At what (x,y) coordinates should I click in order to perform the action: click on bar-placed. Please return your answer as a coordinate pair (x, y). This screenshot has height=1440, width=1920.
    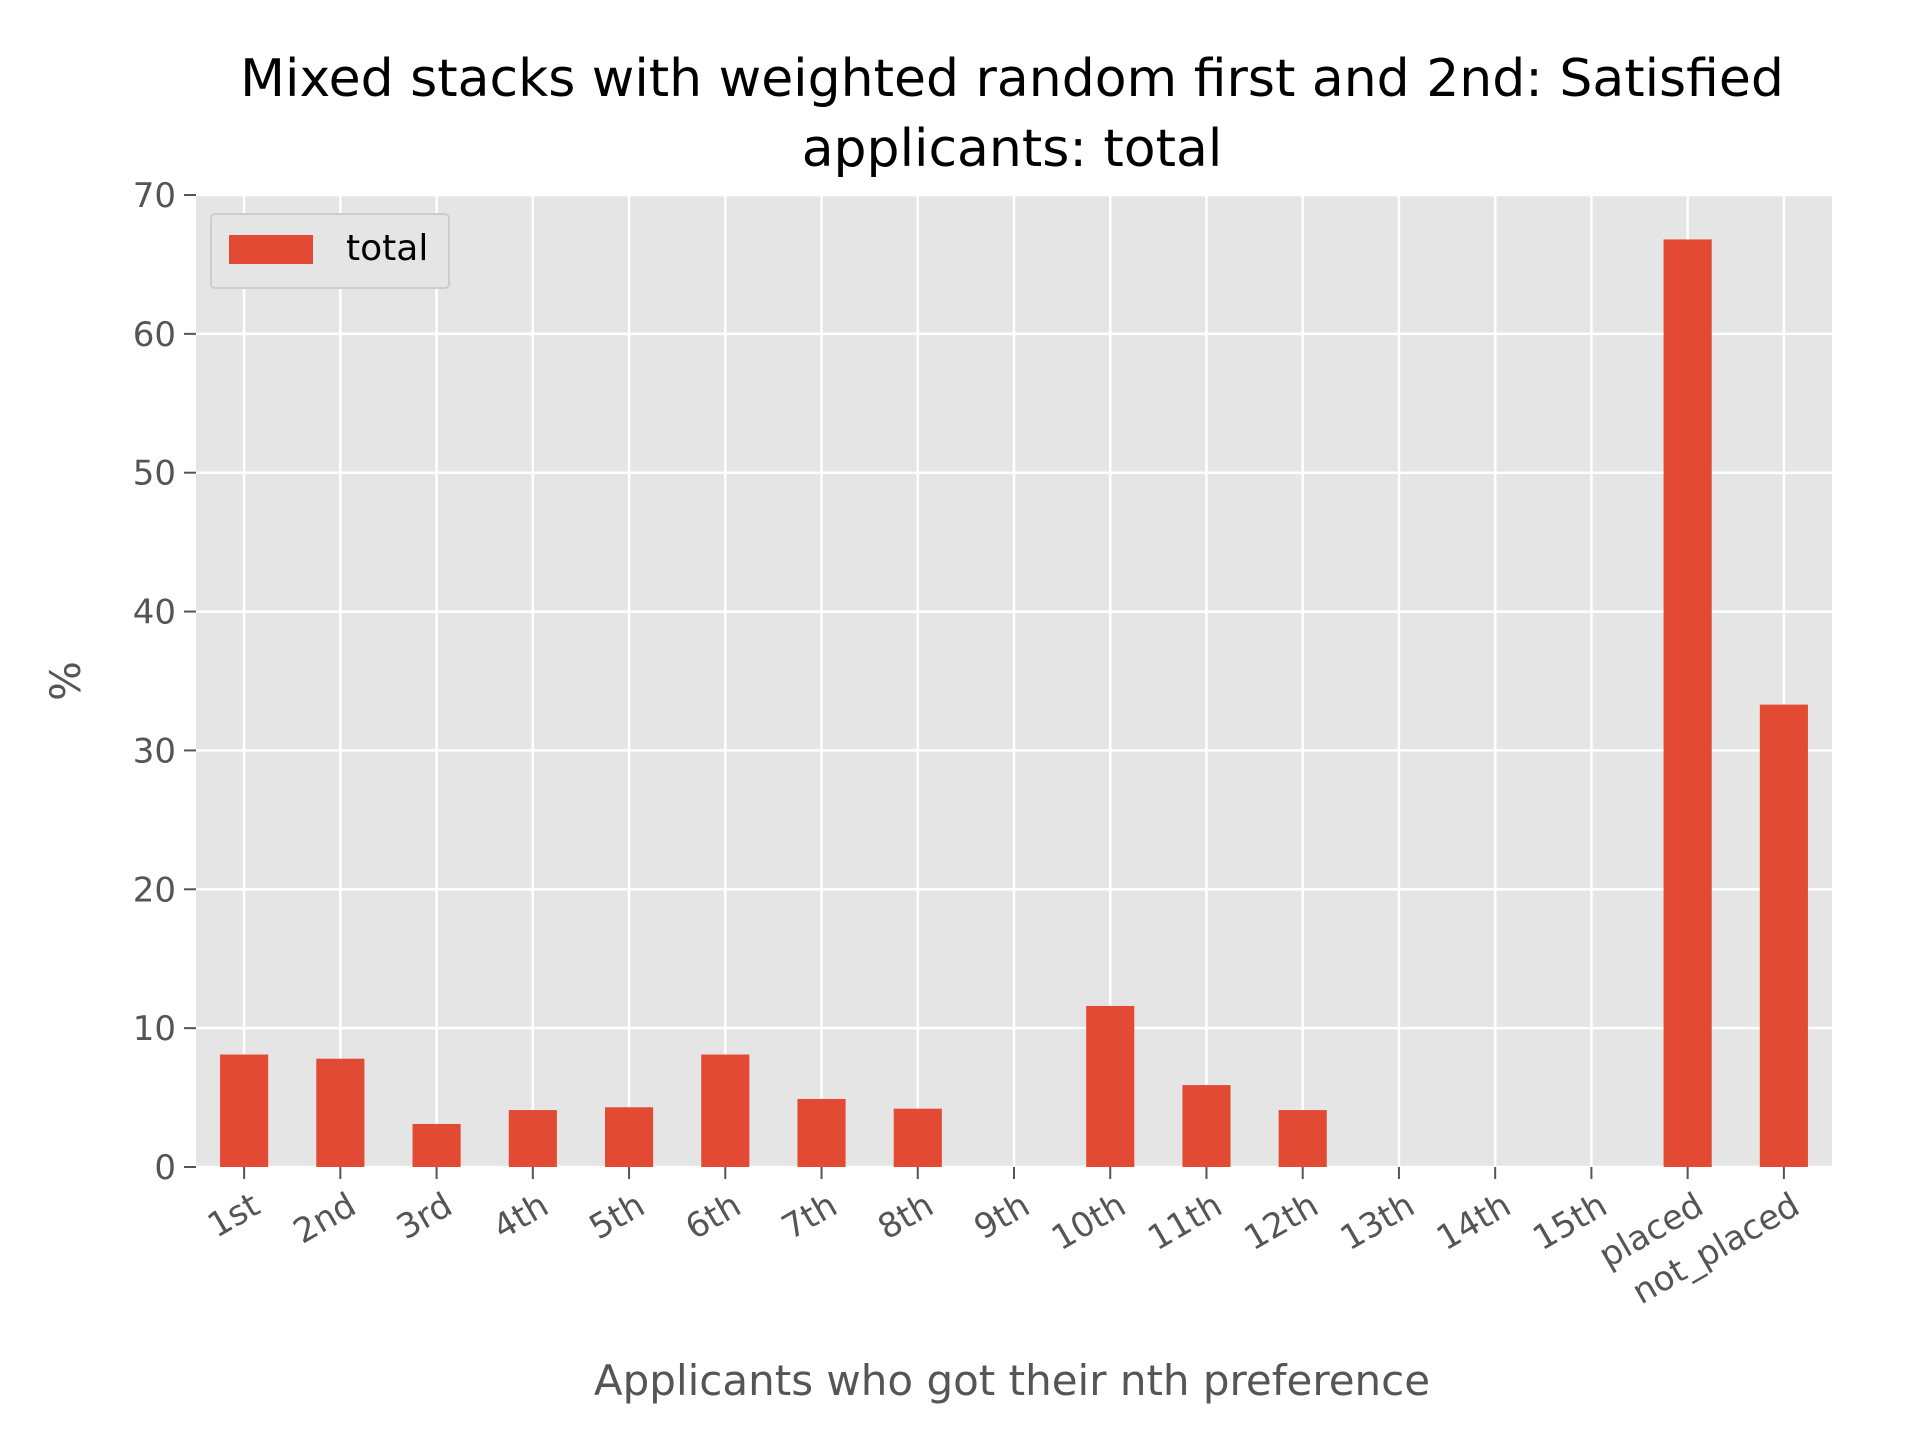
    Looking at the image, I should click on (1687, 703).